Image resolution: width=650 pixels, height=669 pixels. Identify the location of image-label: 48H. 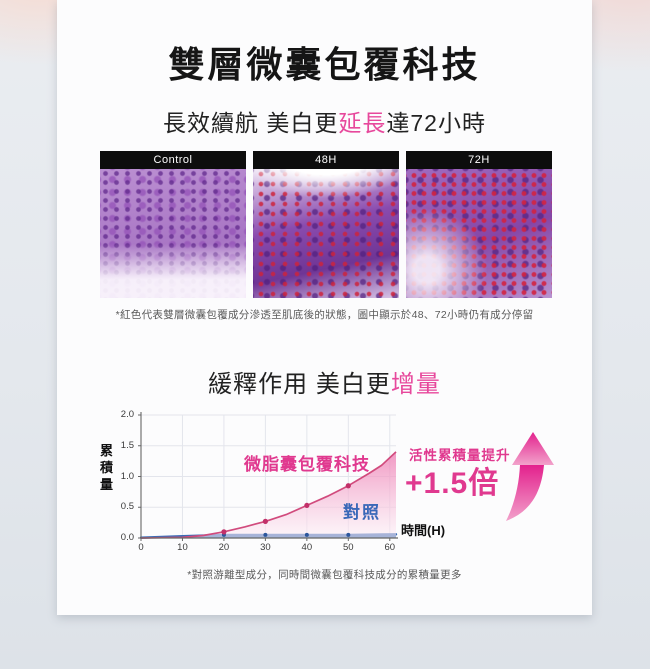
(326, 160).